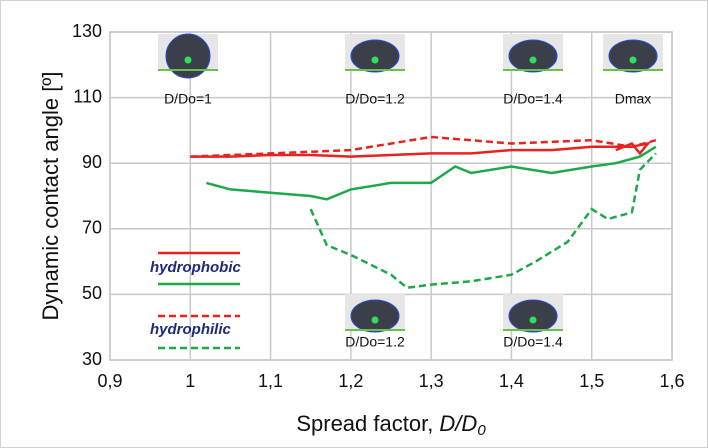  Describe the element at coordinates (431, 381) in the screenshot. I see `x-tick-label: 1,3` at that location.